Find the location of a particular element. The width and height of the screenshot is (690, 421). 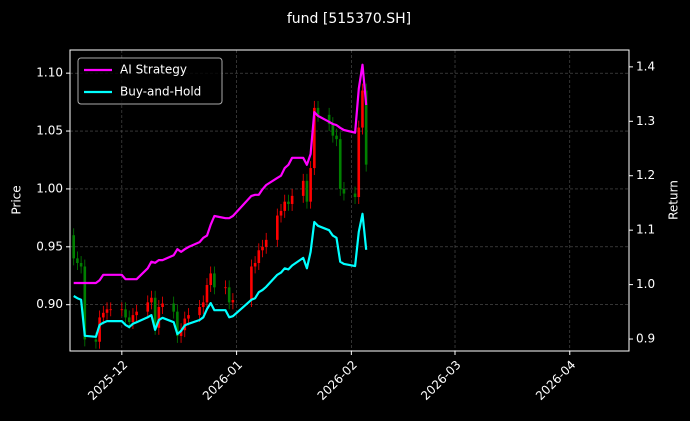

y-tick-label: 0.90 is located at coordinates (49, 304).